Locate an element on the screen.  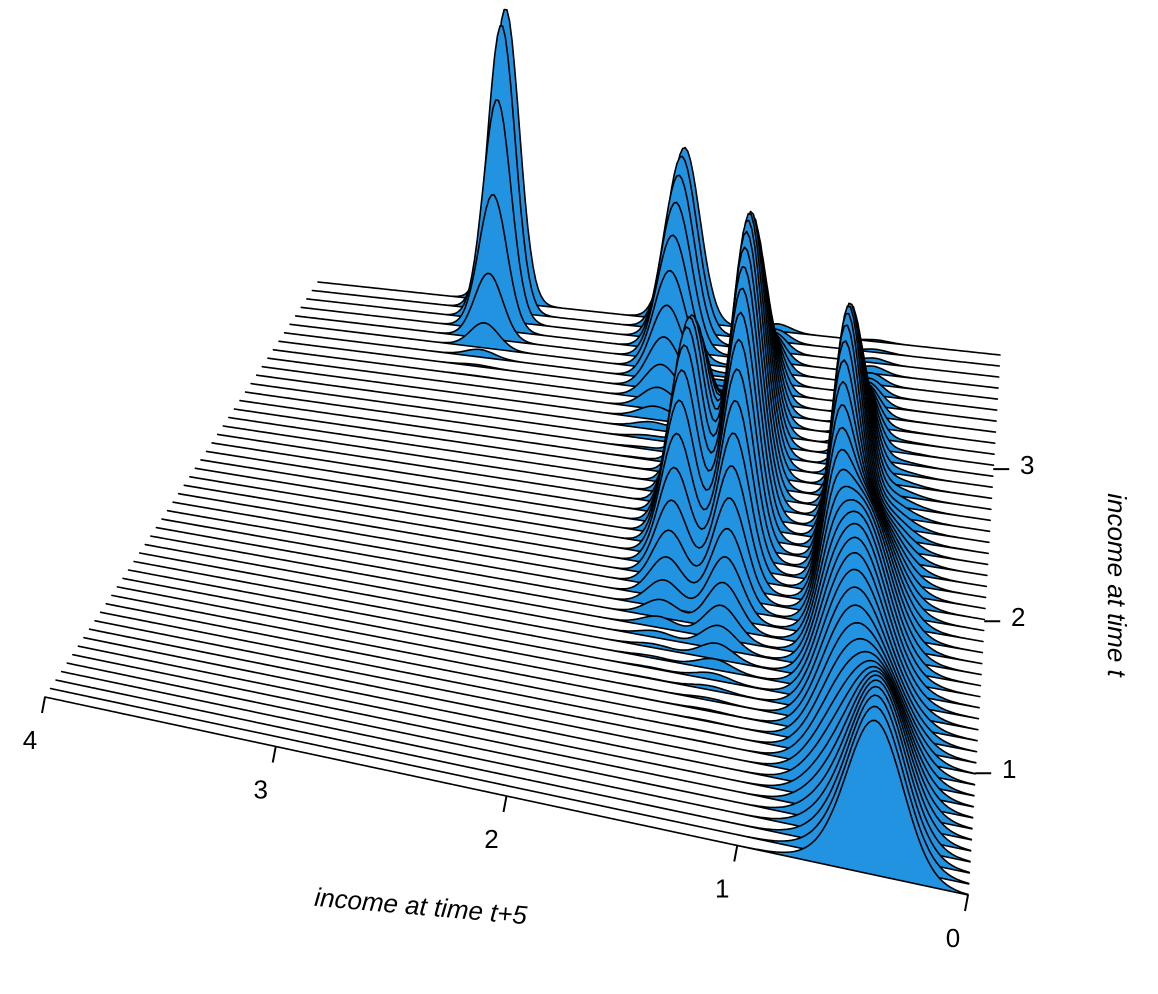
y-tick-label: 1 is located at coordinates (1009, 769).